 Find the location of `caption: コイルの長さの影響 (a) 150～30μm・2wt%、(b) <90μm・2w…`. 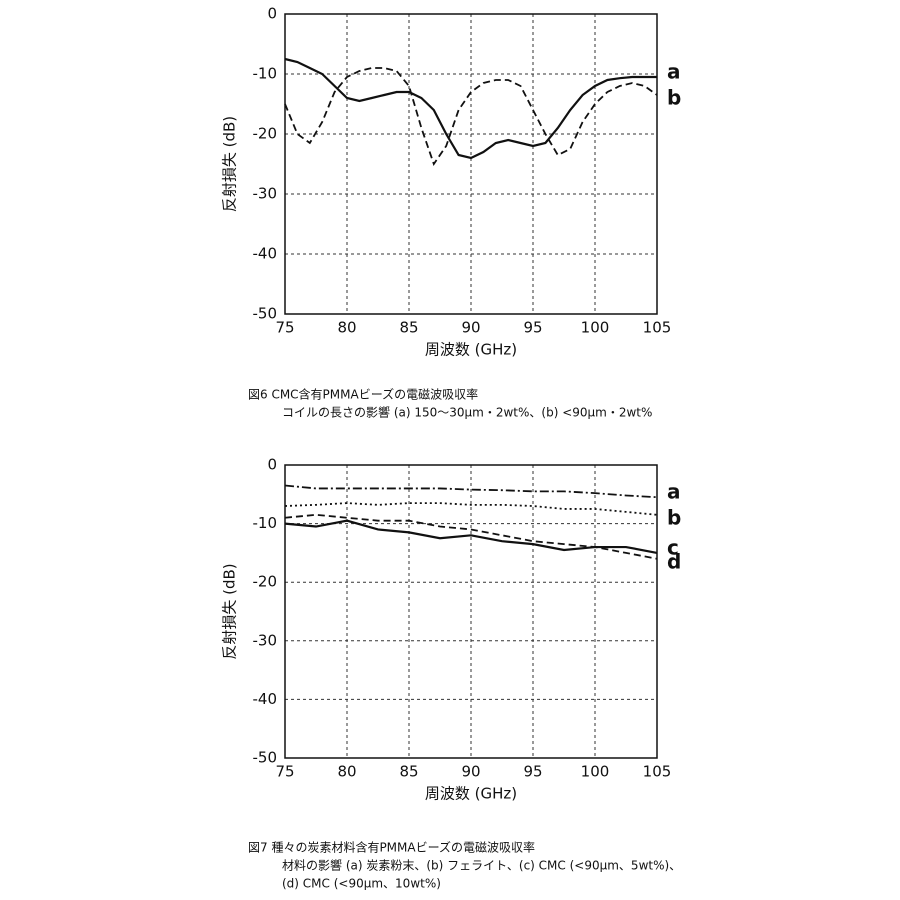

caption: コイルの長さの影響 (a) 150～30μm・2wt%、(b) <90μm・2w… is located at coordinates (467, 412).